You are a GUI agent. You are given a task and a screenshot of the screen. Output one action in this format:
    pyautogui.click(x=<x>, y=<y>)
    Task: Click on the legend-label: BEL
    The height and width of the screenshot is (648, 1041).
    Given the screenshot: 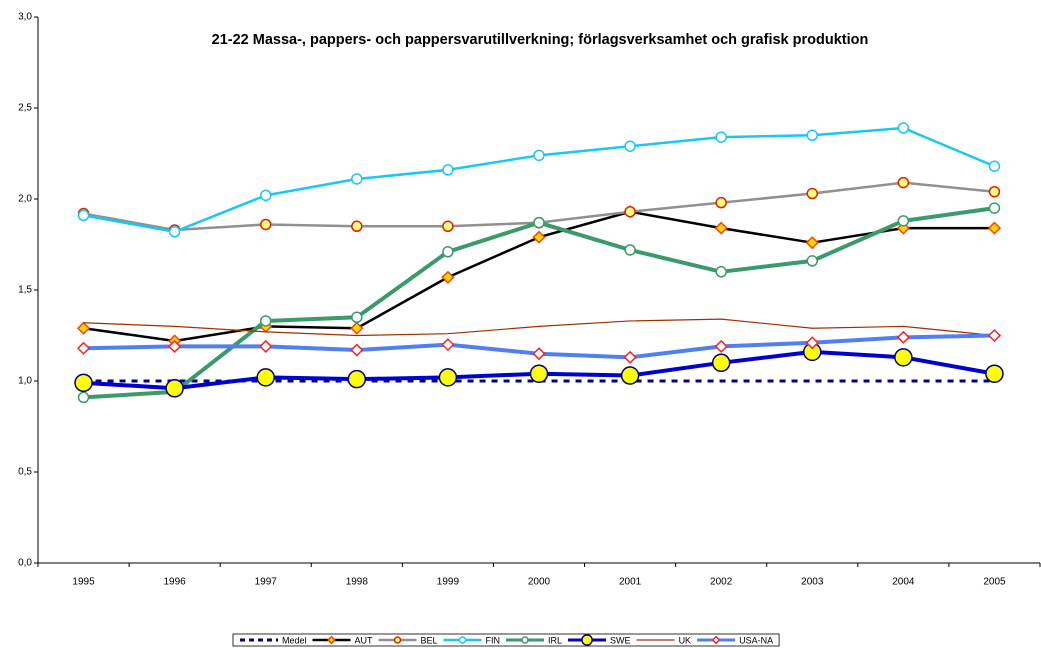 What is the action you would take?
    pyautogui.click(x=429, y=640)
    